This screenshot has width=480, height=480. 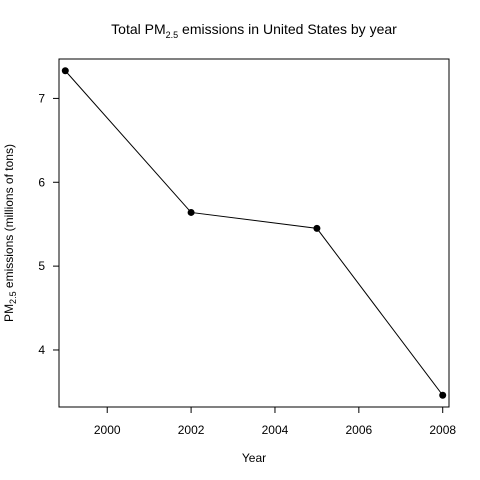 I want to click on y-tick-label: 5, so click(x=41, y=266).